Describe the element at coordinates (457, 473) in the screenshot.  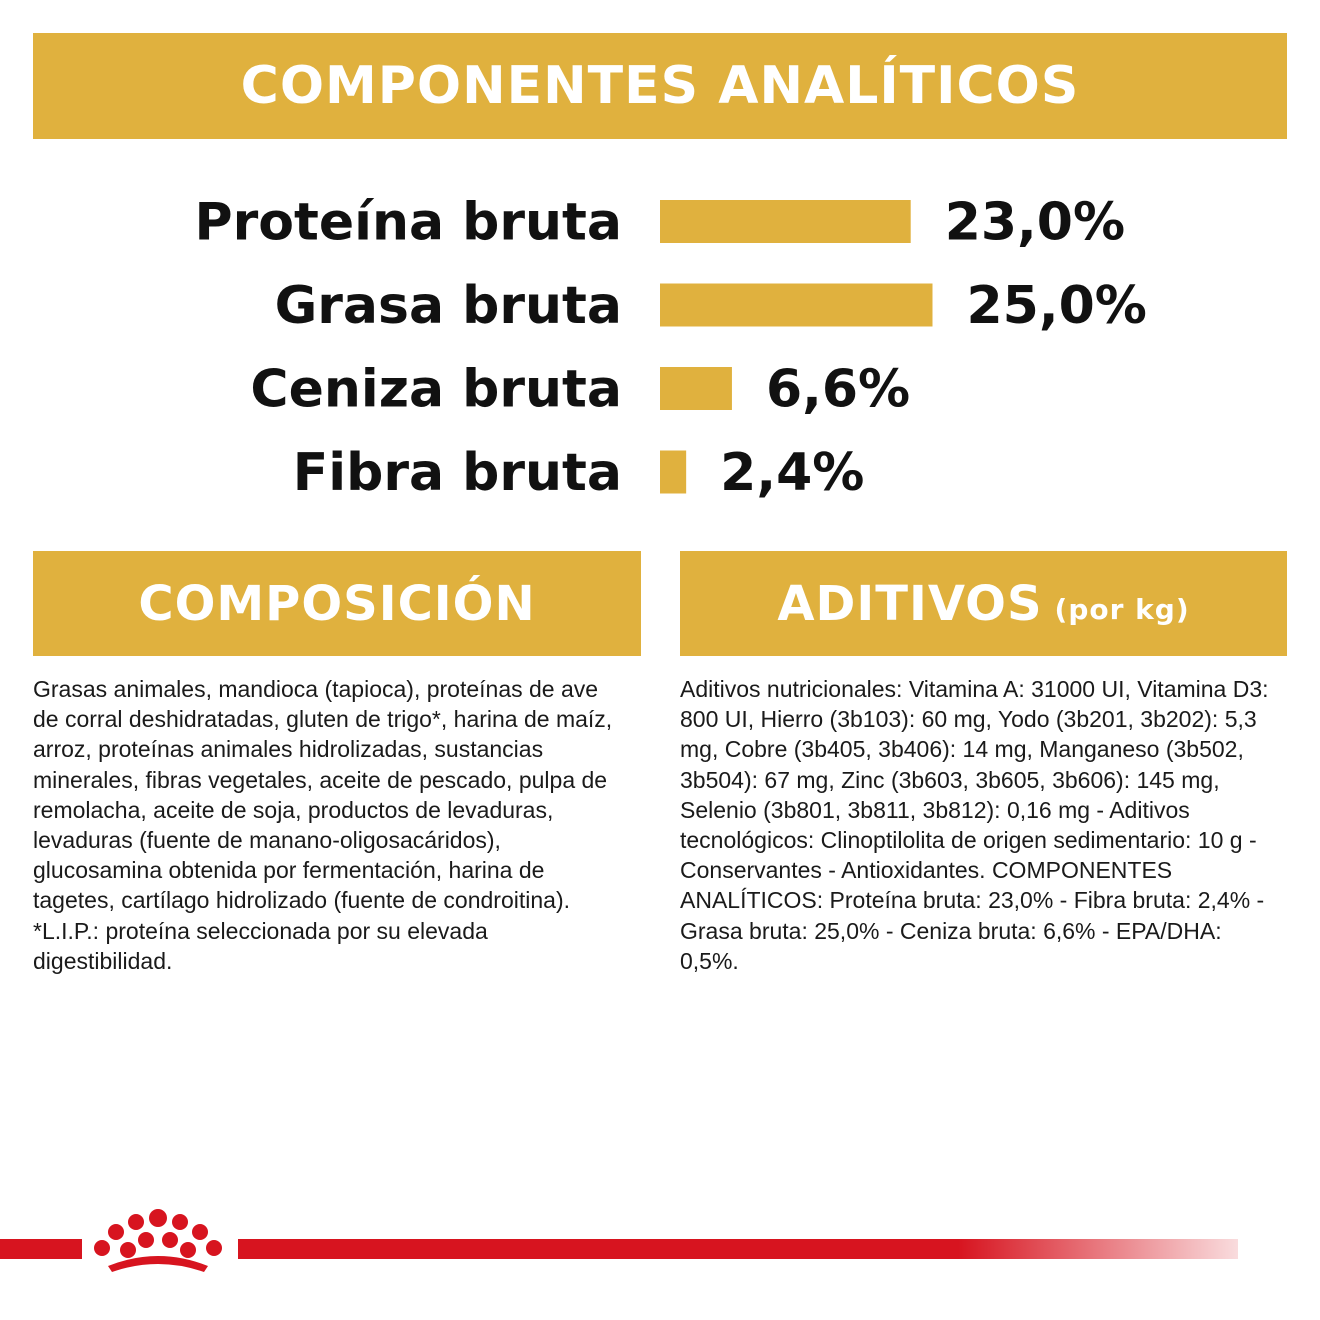
I see `category-label: Fibra bruta` at that location.